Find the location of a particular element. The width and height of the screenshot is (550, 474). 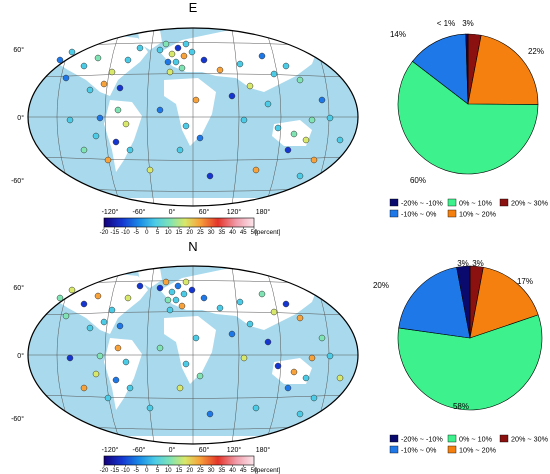

colorbar-ticks: -20 -15 -10 -5 0 5 10 15 20 25 30 35 40 45 50 is located at coordinates (179, 231).